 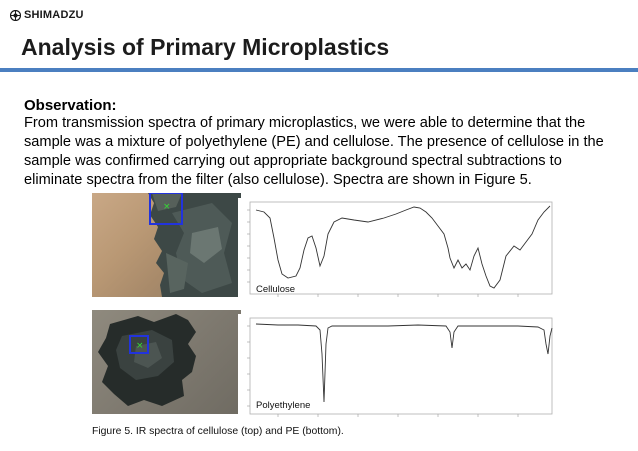 I want to click on observation-heading: Observation:, so click(x=70, y=105).